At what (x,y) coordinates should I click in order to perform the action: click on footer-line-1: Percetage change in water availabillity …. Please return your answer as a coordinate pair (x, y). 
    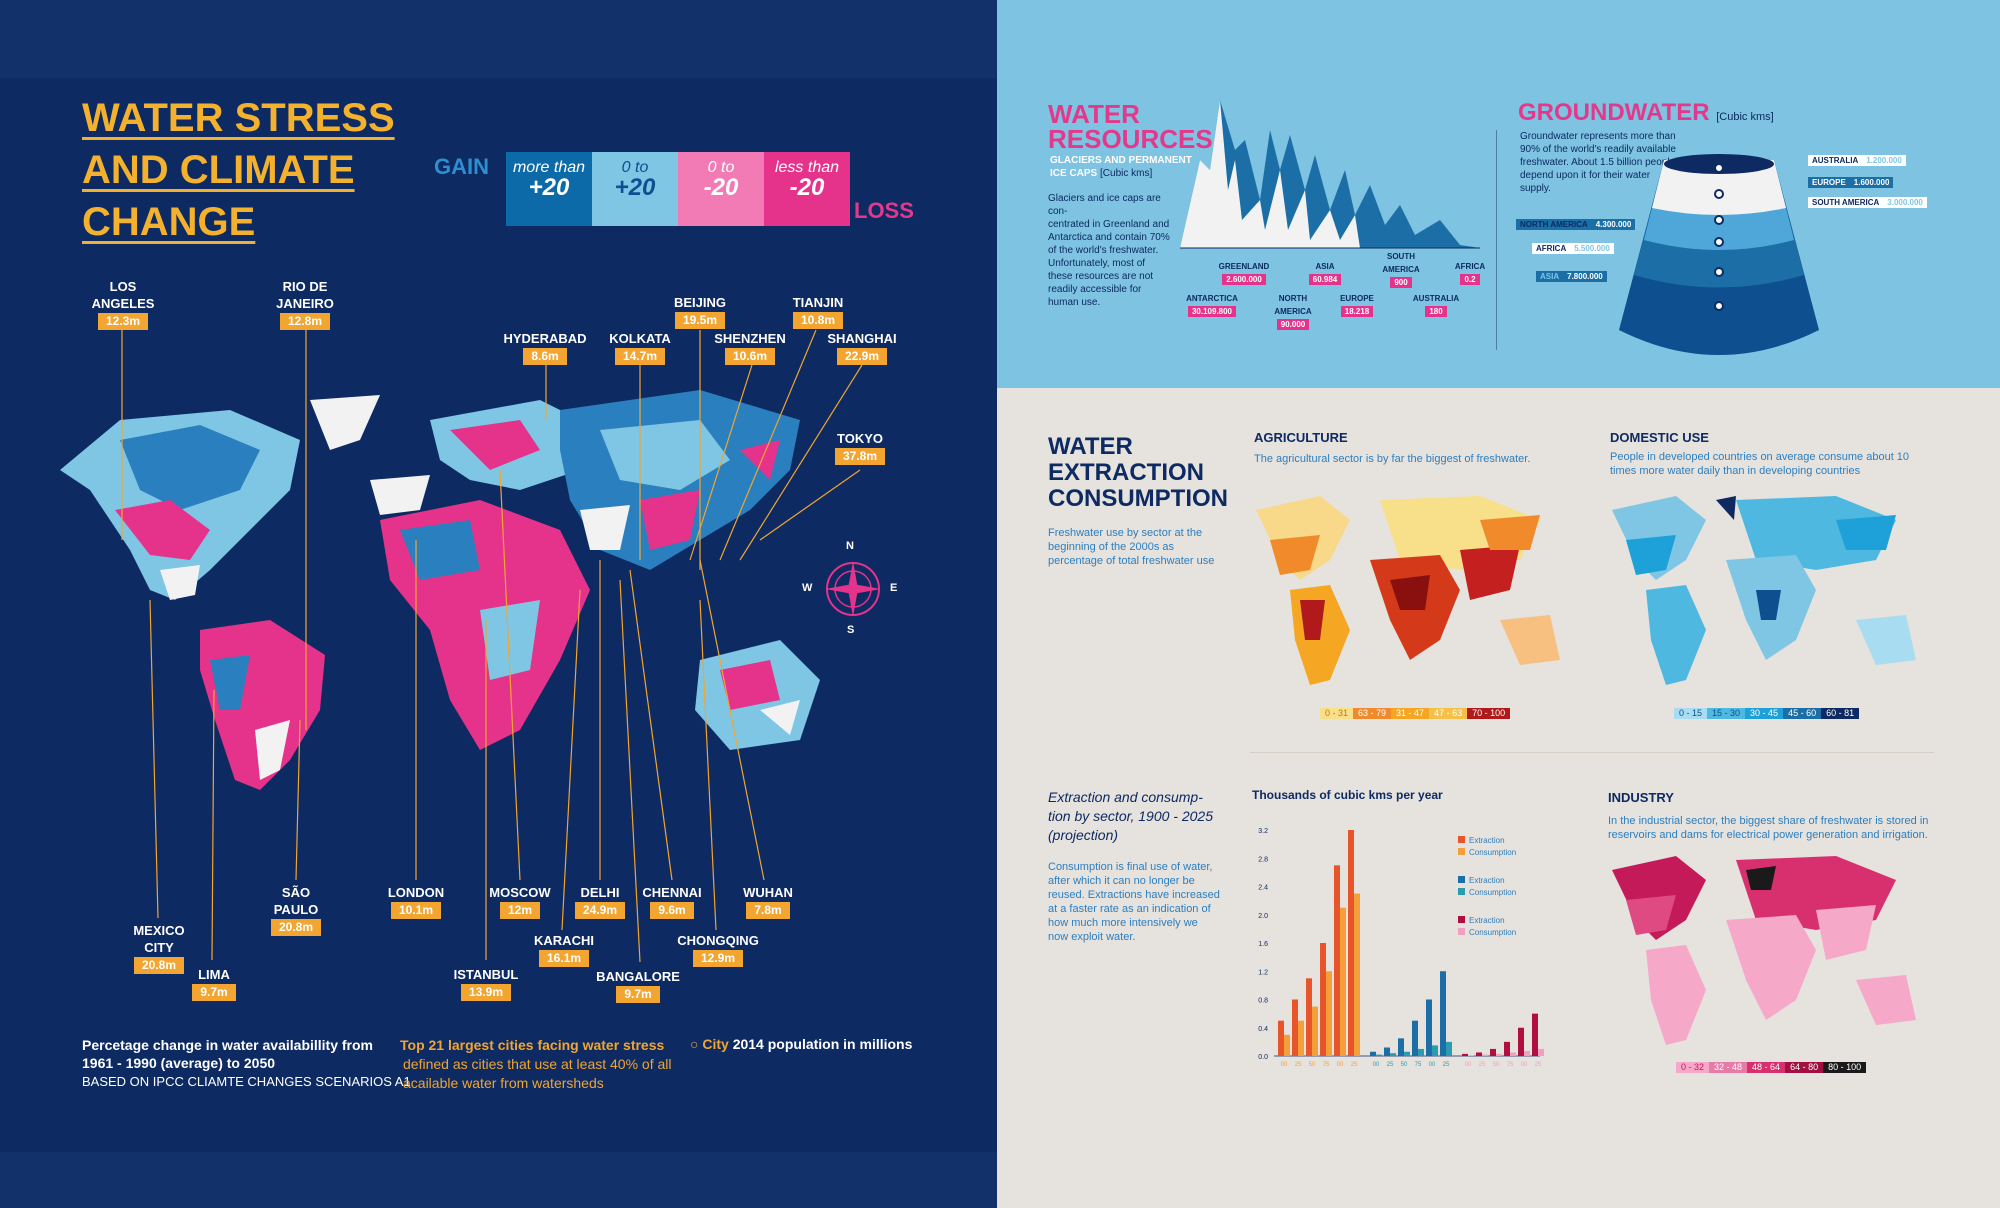
    Looking at the image, I should click on (227, 1045).